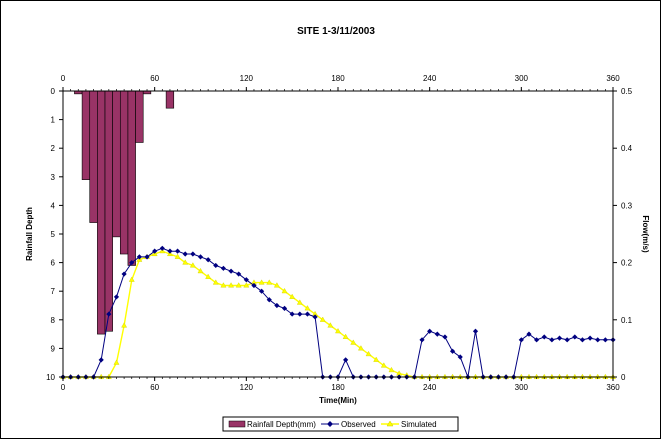 This screenshot has height=443, width=661. Describe the element at coordinates (124, 212) in the screenshot. I see `rainfall-bars` at that location.